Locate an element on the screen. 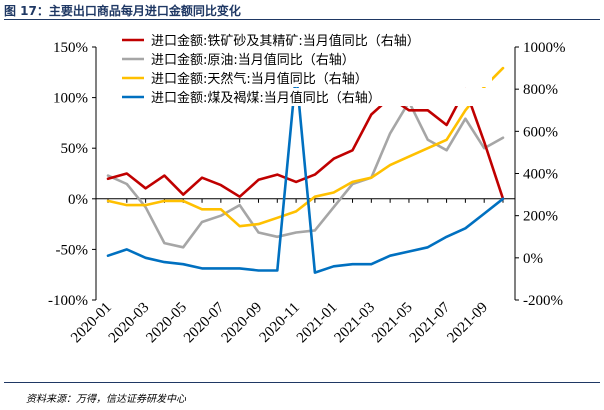 The image size is (604, 410). title-rule is located at coordinates (302, 19).